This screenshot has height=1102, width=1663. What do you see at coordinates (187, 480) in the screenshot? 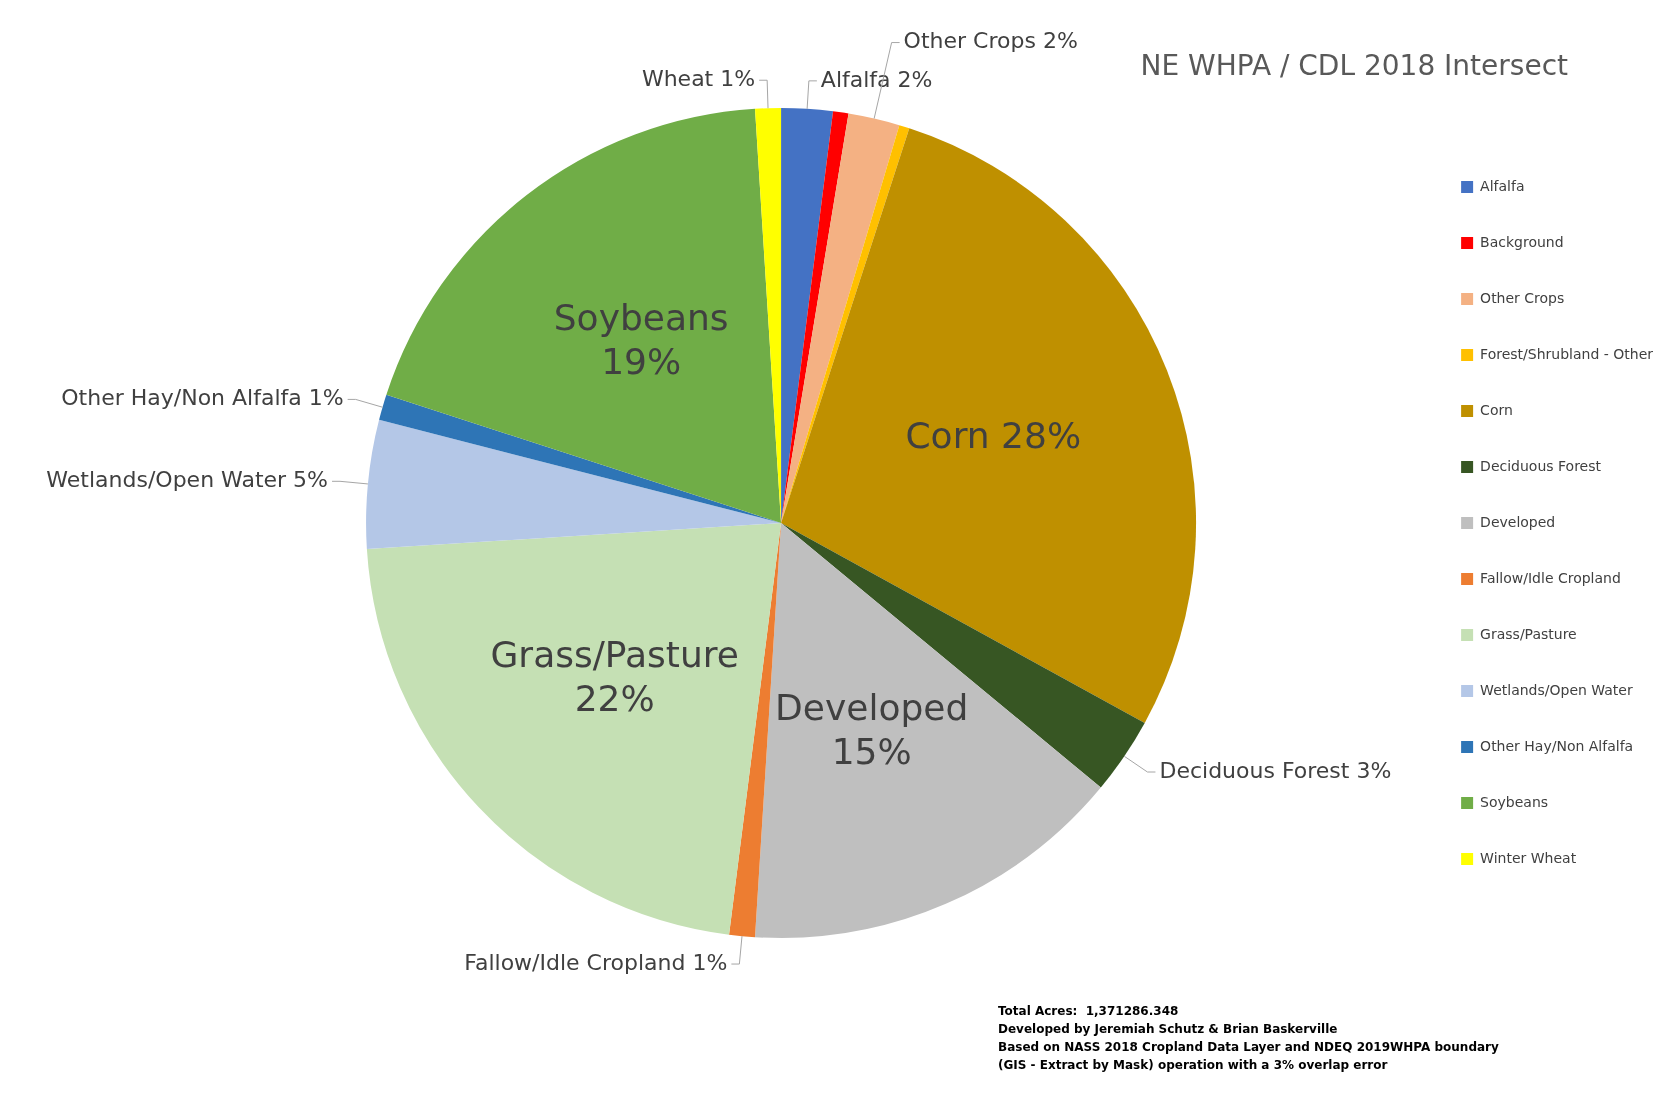
I see `data-label: Wetlands/Open Water 5%` at bounding box center [187, 480].